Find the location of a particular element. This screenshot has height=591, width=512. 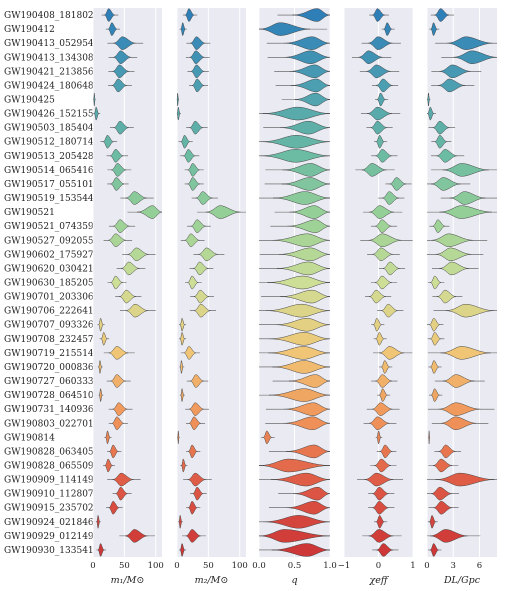

axis-label: χeff is located at coordinates (378, 580).